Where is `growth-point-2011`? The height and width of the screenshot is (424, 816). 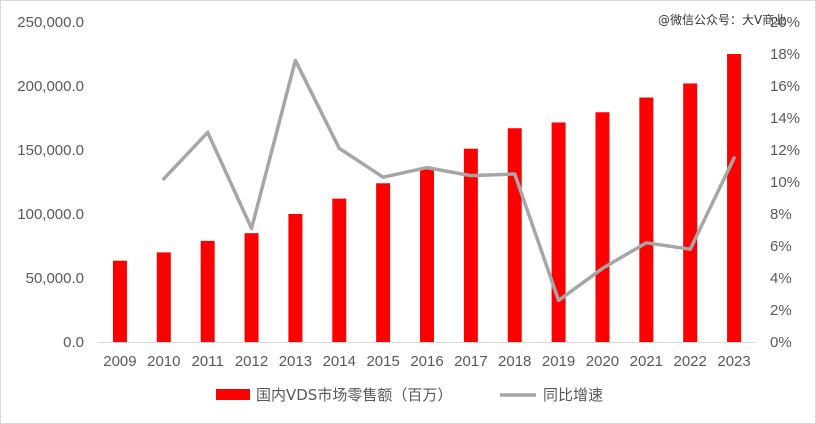 growth-point-2011 is located at coordinates (208, 132).